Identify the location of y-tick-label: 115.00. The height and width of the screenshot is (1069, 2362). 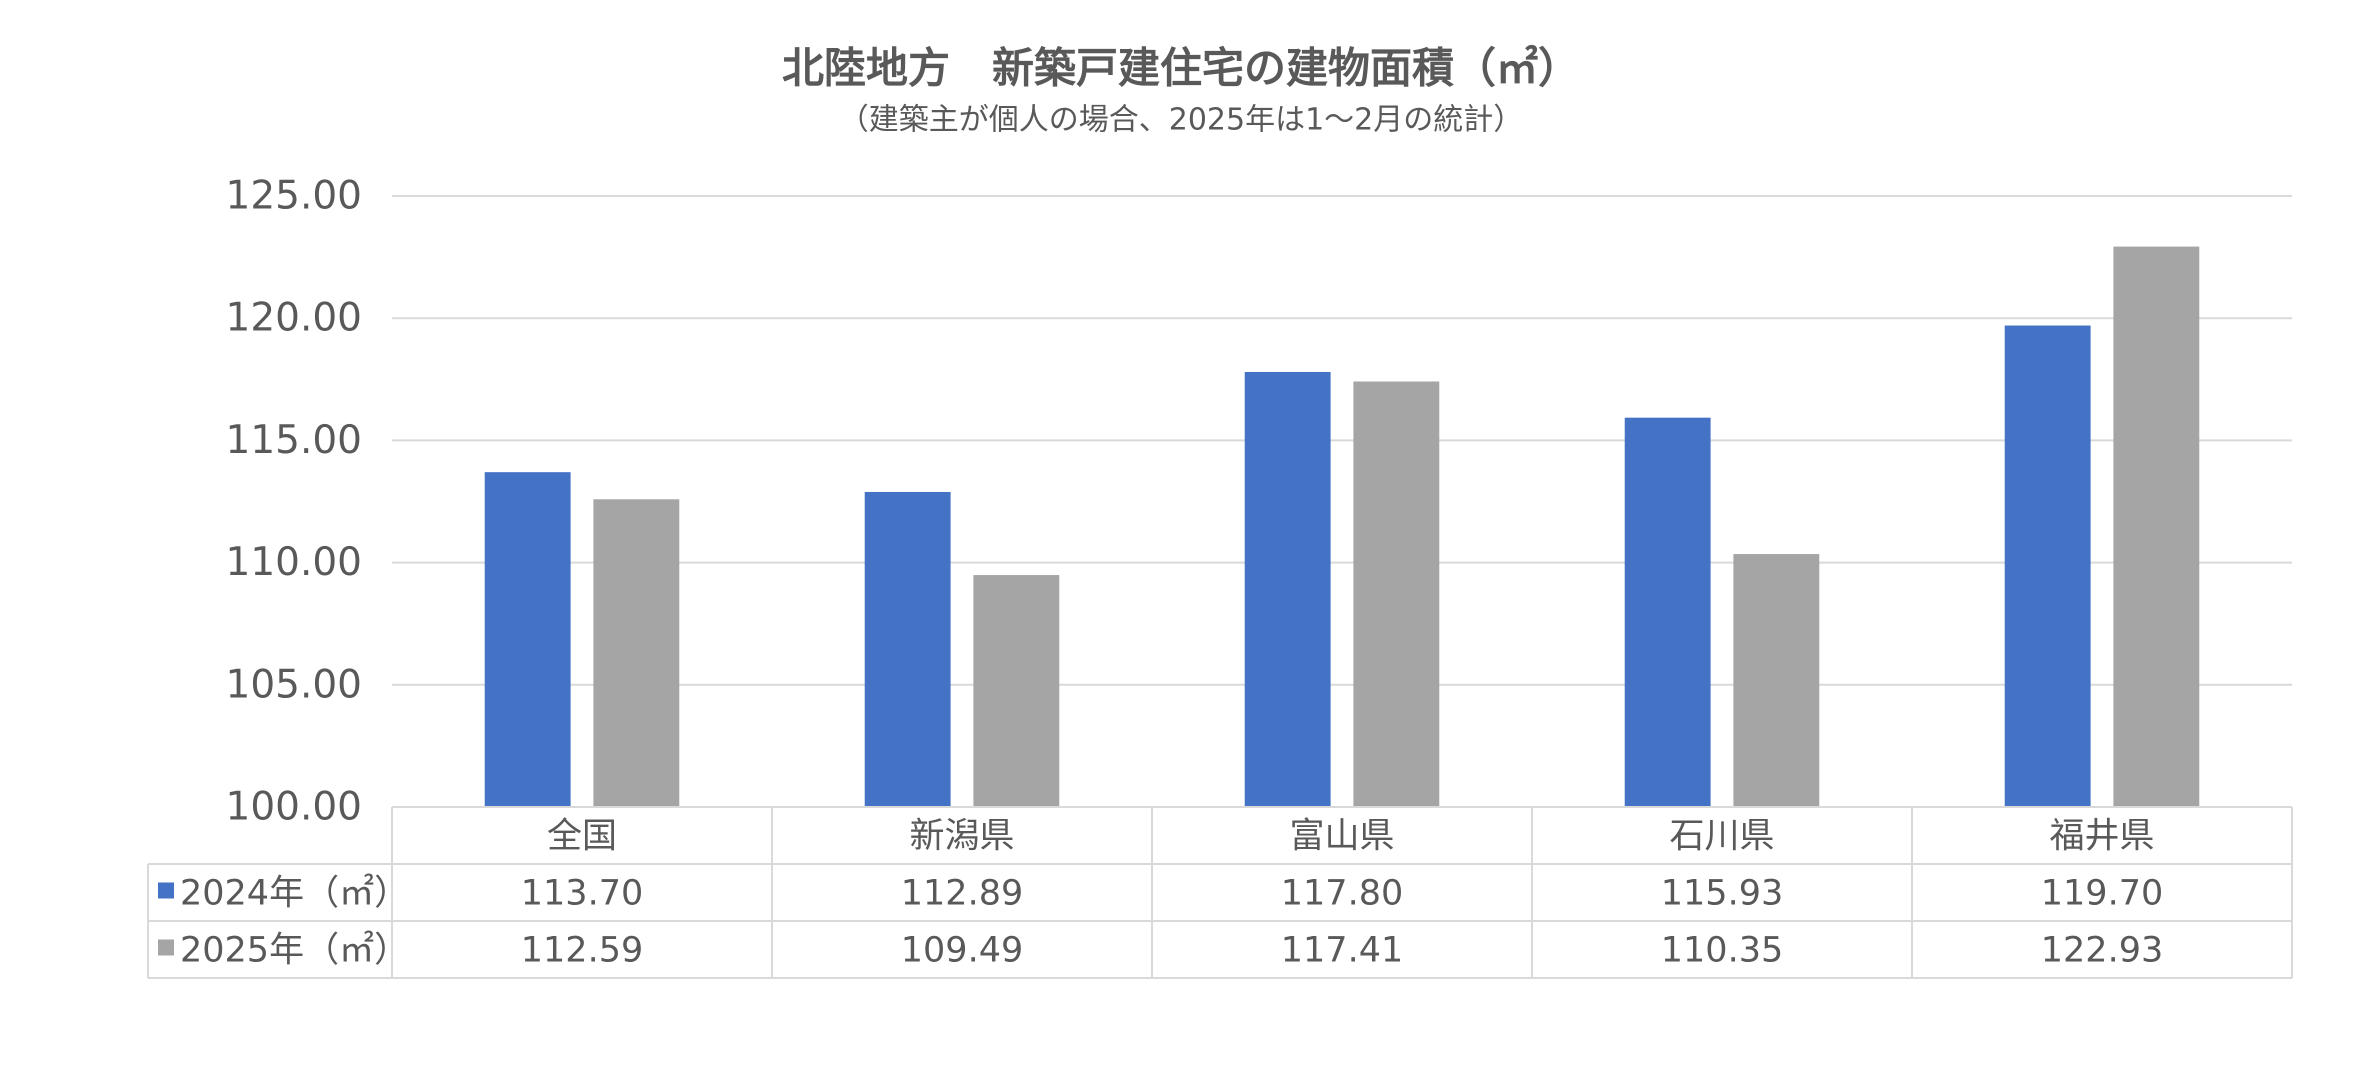
(294, 440).